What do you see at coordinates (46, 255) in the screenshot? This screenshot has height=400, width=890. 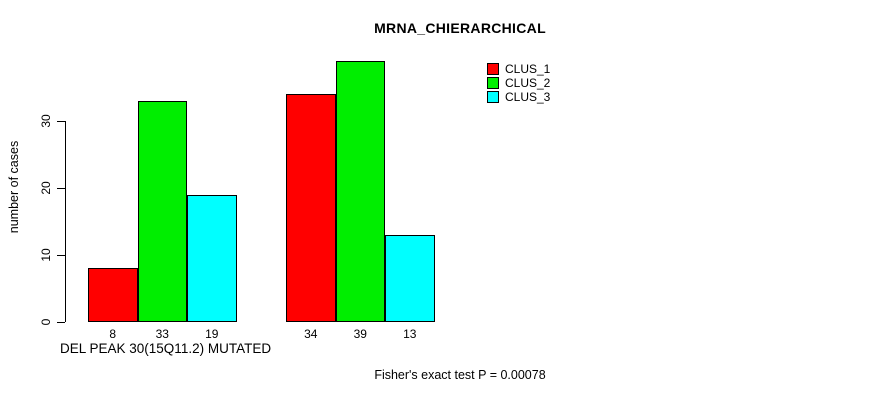 I see `y-tick-label: 10` at bounding box center [46, 255].